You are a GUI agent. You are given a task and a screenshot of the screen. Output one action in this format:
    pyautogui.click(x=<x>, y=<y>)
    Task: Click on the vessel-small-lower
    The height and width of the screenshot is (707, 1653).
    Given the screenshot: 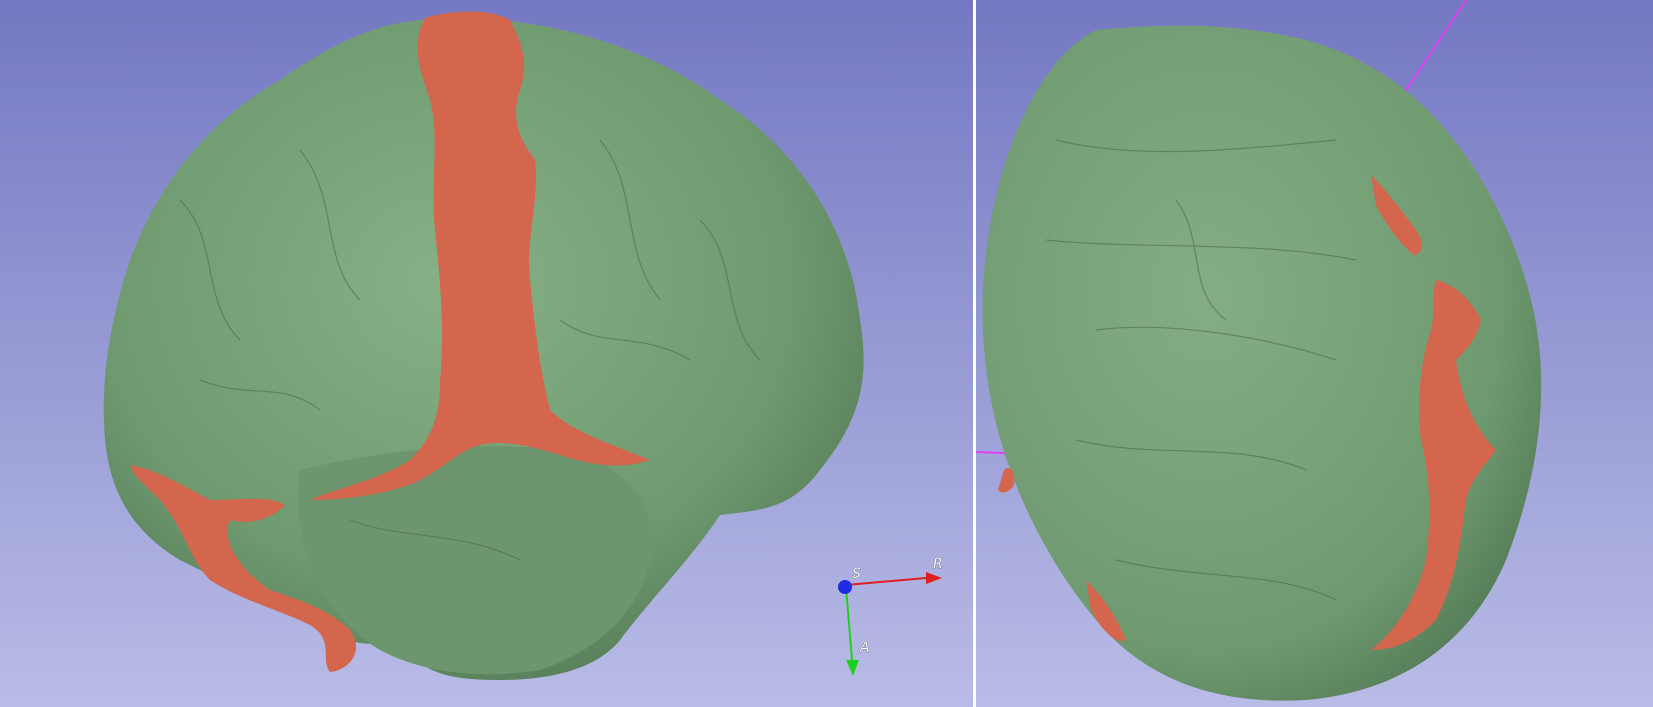 What is the action you would take?
    pyautogui.click(x=1106, y=610)
    